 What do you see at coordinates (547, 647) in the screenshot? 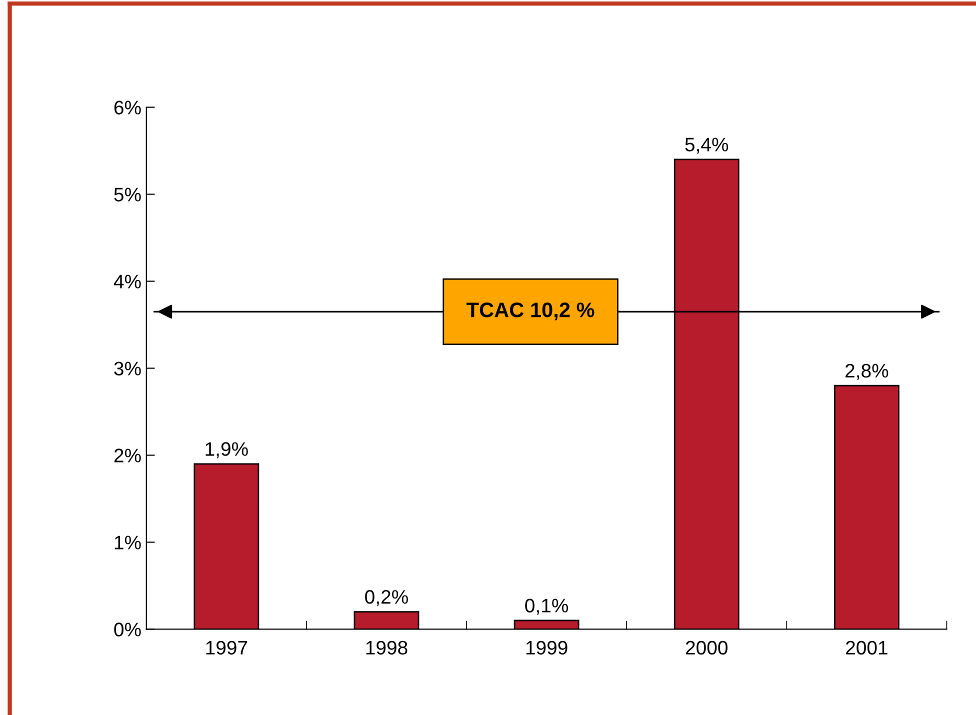
I see `x-tick-label: 1999` at bounding box center [547, 647].